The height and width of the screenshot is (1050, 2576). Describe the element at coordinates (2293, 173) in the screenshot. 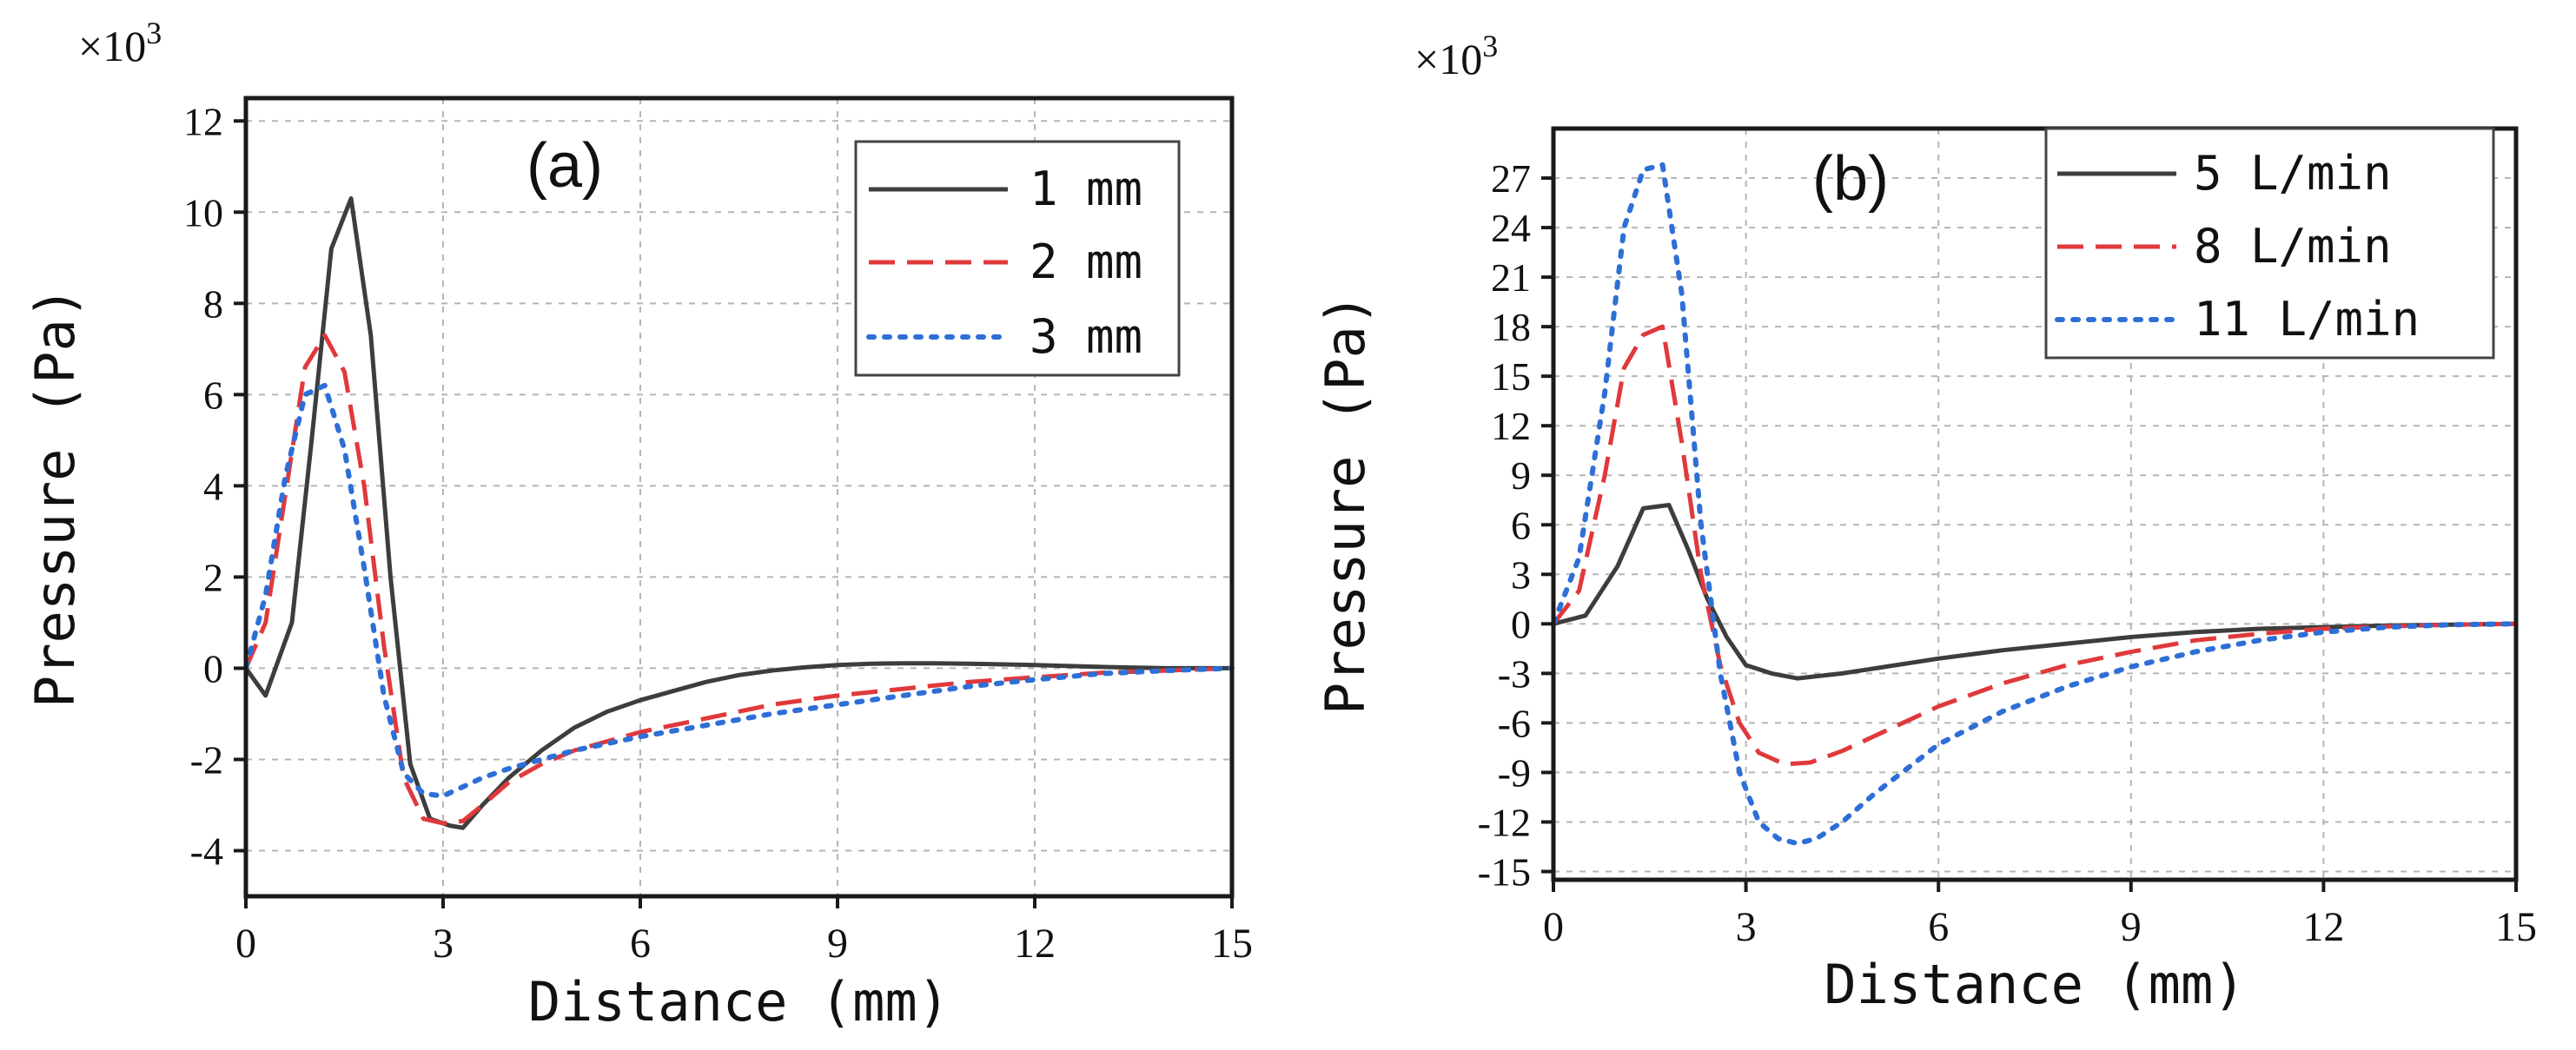

I see `legend-label-1: 5 L/min` at that location.